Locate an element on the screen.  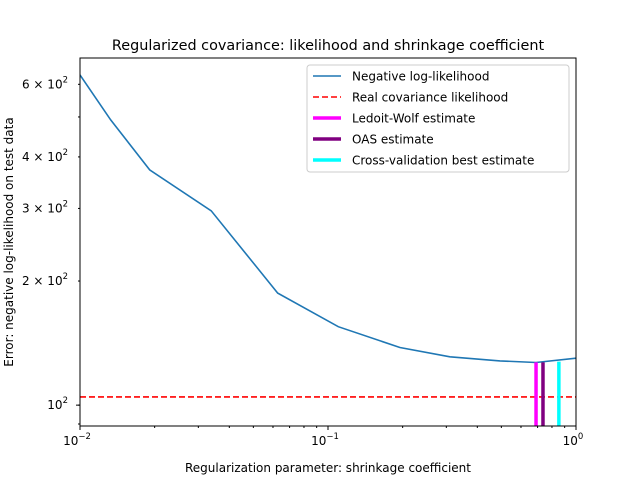
legend-label: Negative log-likelihood is located at coordinates (420, 77).